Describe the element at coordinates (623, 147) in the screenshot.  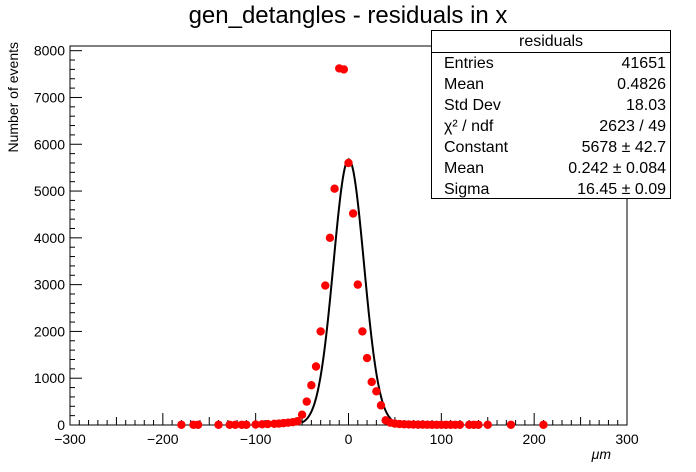
I see `stats-row-value: 5678 ± 42.7` at that location.